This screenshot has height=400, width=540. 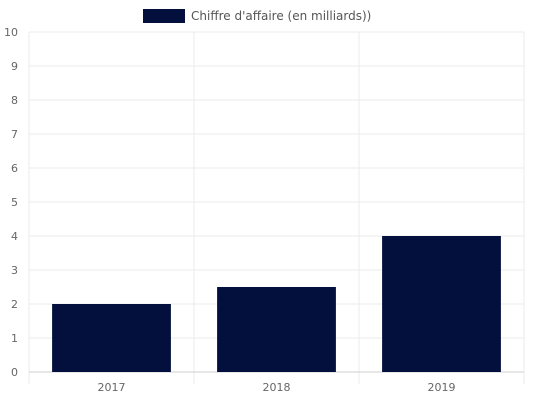 What do you see at coordinates (281, 16) in the screenshot?
I see `legend-label: Chiffre d'affaire (en milliards))` at bounding box center [281, 16].